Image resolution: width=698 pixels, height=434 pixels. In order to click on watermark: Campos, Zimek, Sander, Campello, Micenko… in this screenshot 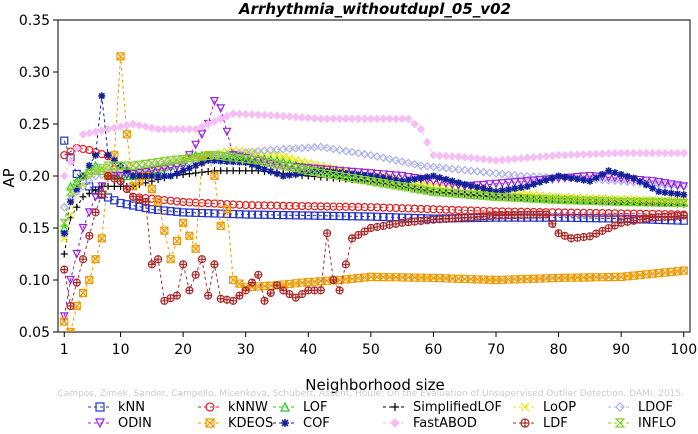, I will do `click(371, 394)`.